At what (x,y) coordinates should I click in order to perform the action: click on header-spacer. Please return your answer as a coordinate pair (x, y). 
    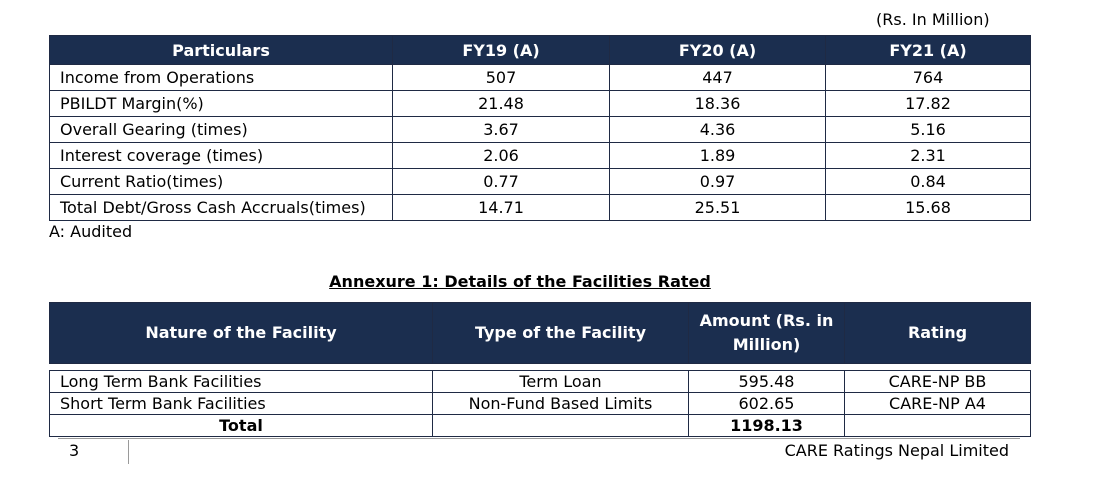
    Looking at the image, I should click on (540, 367).